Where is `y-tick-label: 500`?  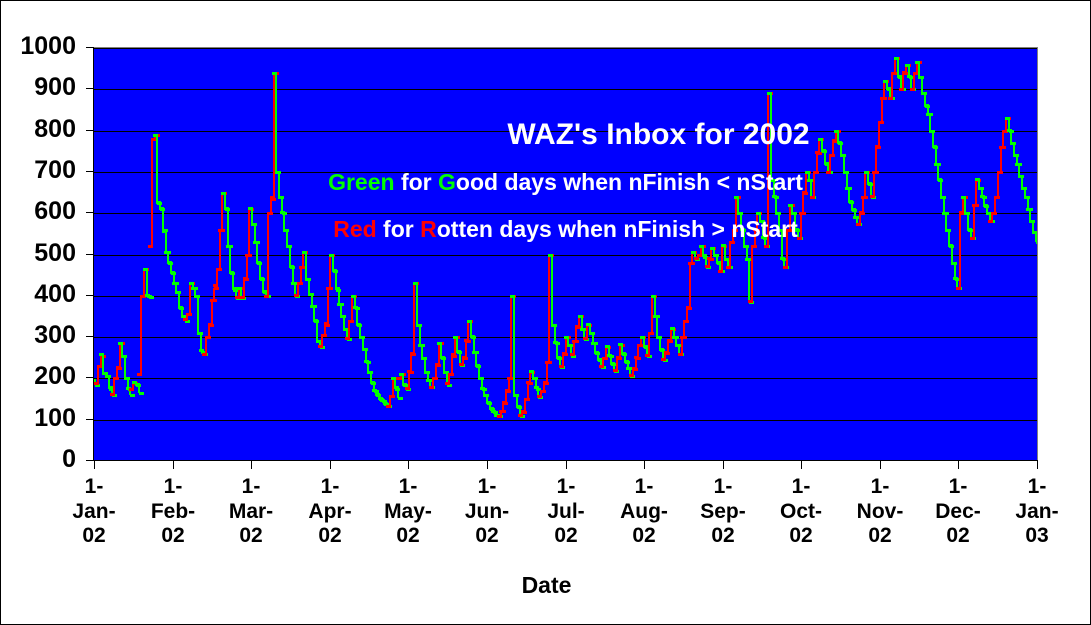
y-tick-label: 500 is located at coordinates (55, 253).